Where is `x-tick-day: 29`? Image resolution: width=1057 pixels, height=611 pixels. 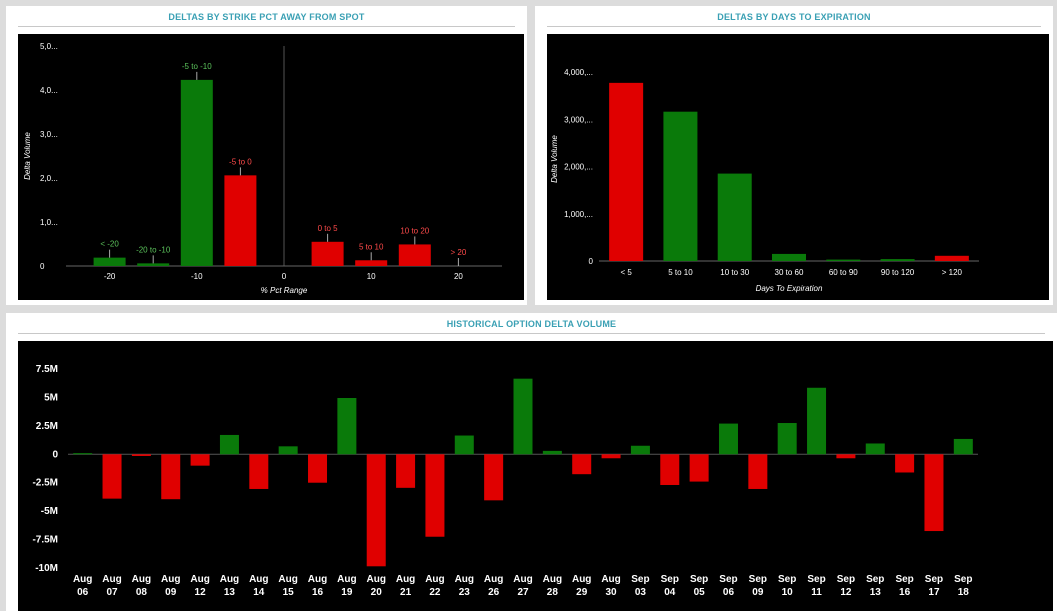 x-tick-day: 29 is located at coordinates (582, 592).